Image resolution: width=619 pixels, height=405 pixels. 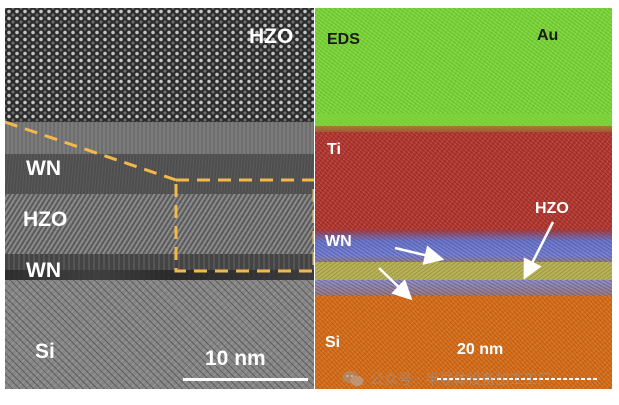 What do you see at coordinates (235, 358) in the screenshot?
I see `scale-label-10nm: 10 nm` at bounding box center [235, 358].